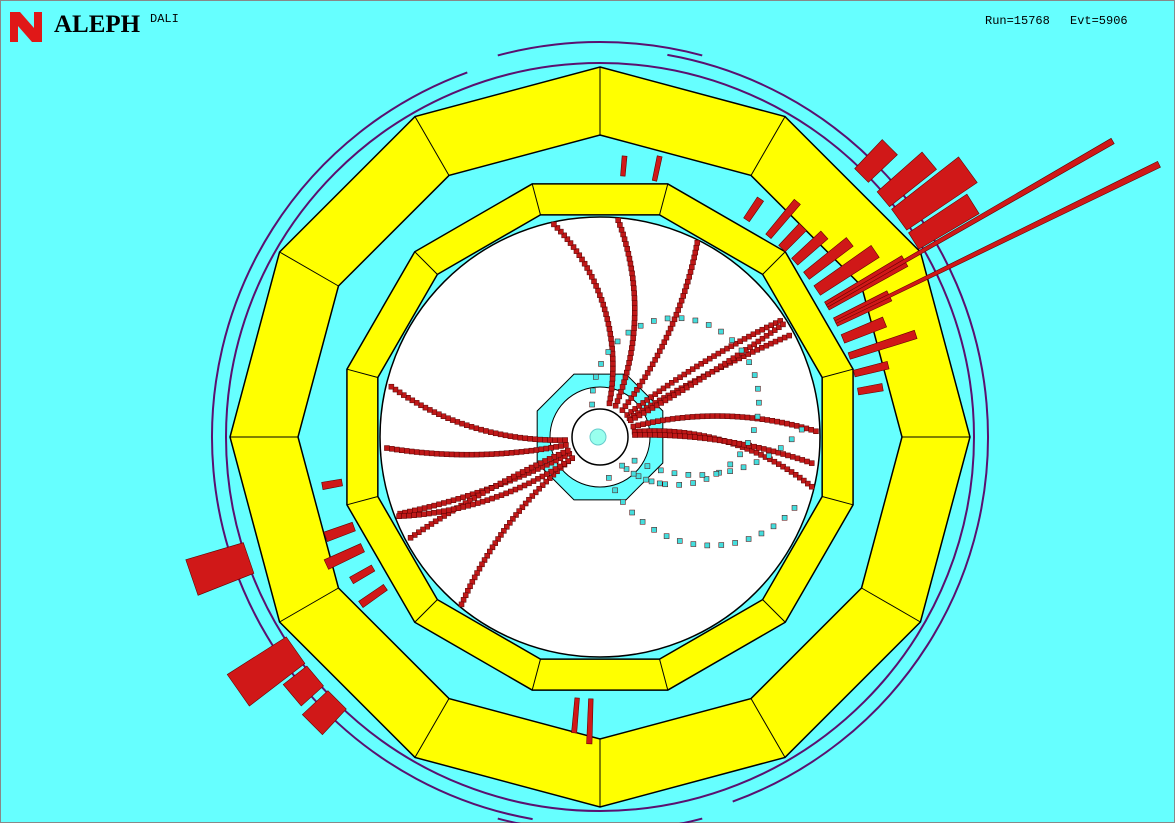 This screenshot has height=823, width=1175. Describe the element at coordinates (1099, 21) in the screenshot. I see `event-number: Evt=5906` at that location.